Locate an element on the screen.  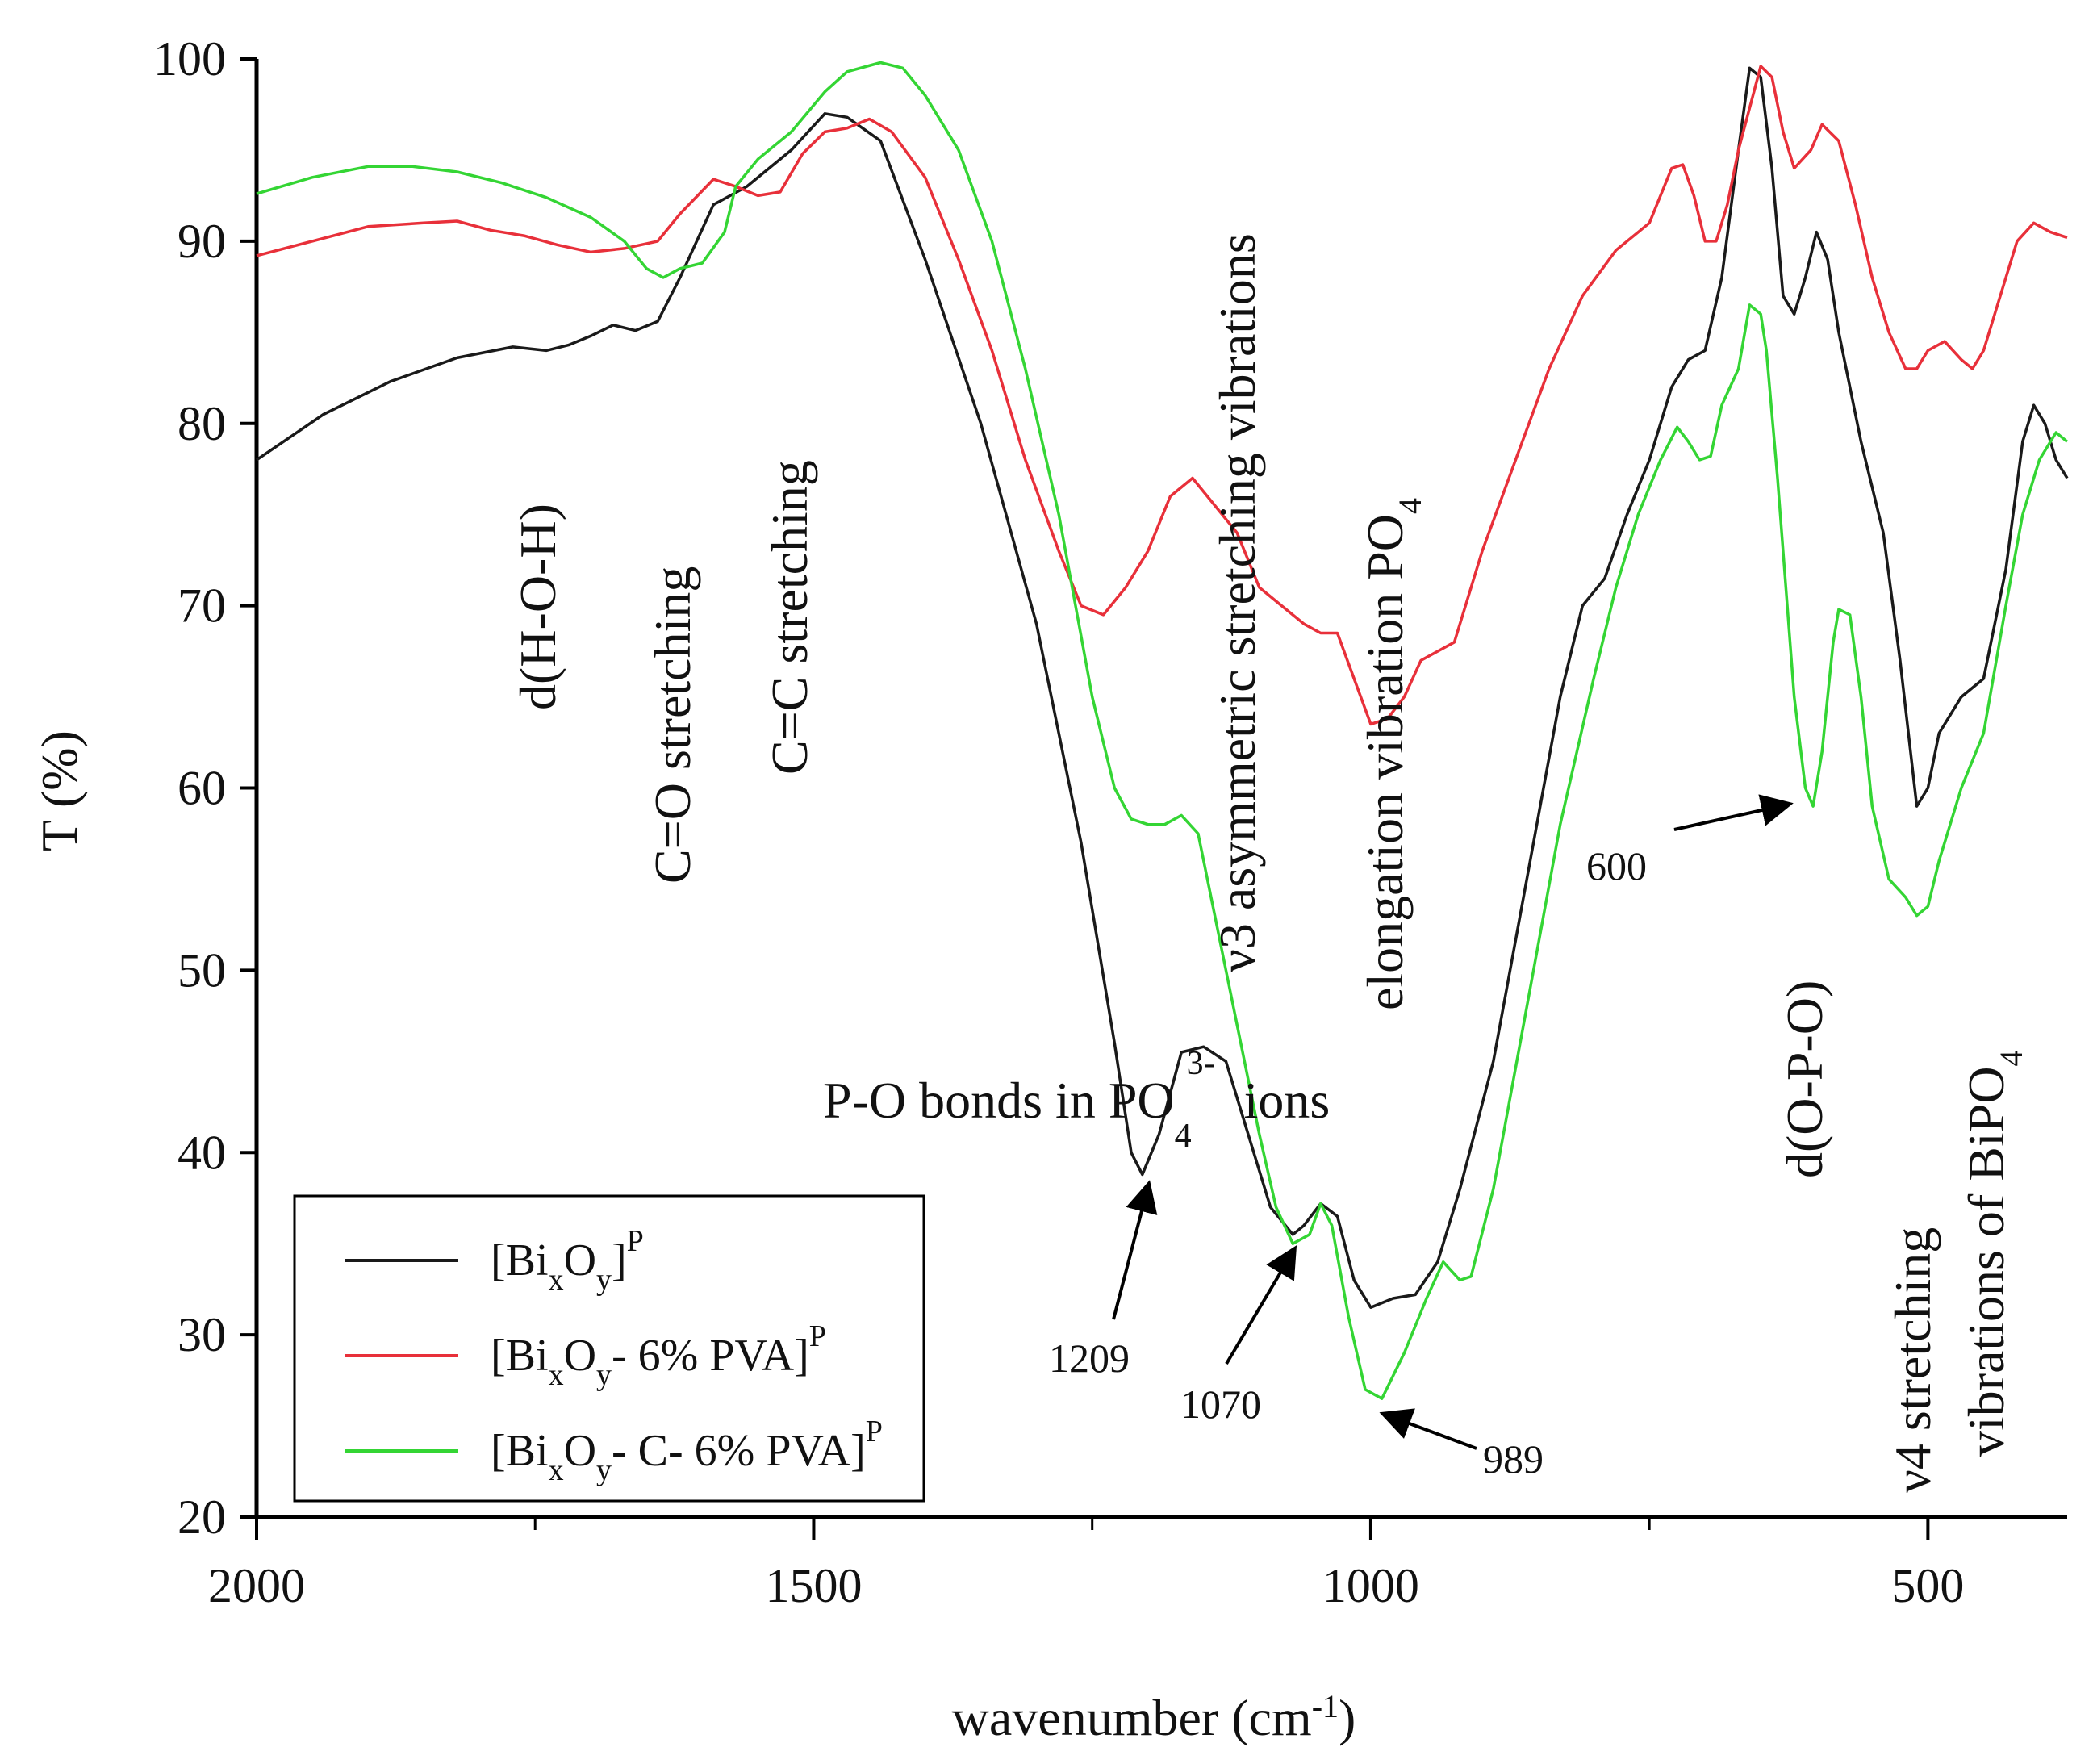
y-axis-ticks: 20 30 40 50 60 70 80 90 100 is located at coordinates (205, 788).